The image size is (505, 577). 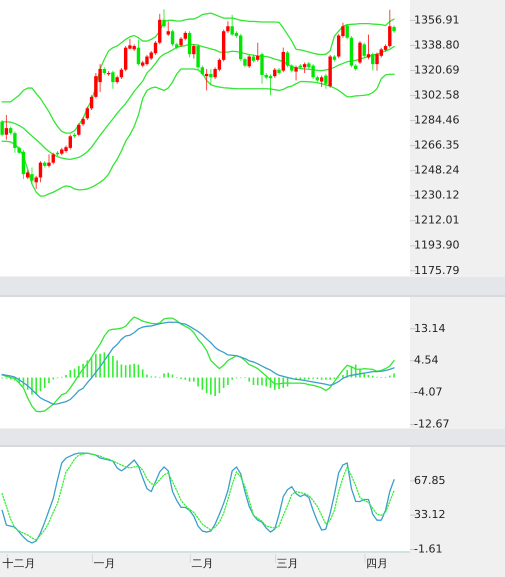 What do you see at coordinates (19, 563) in the screenshot?
I see `x-tick-label: 十二月` at bounding box center [19, 563].